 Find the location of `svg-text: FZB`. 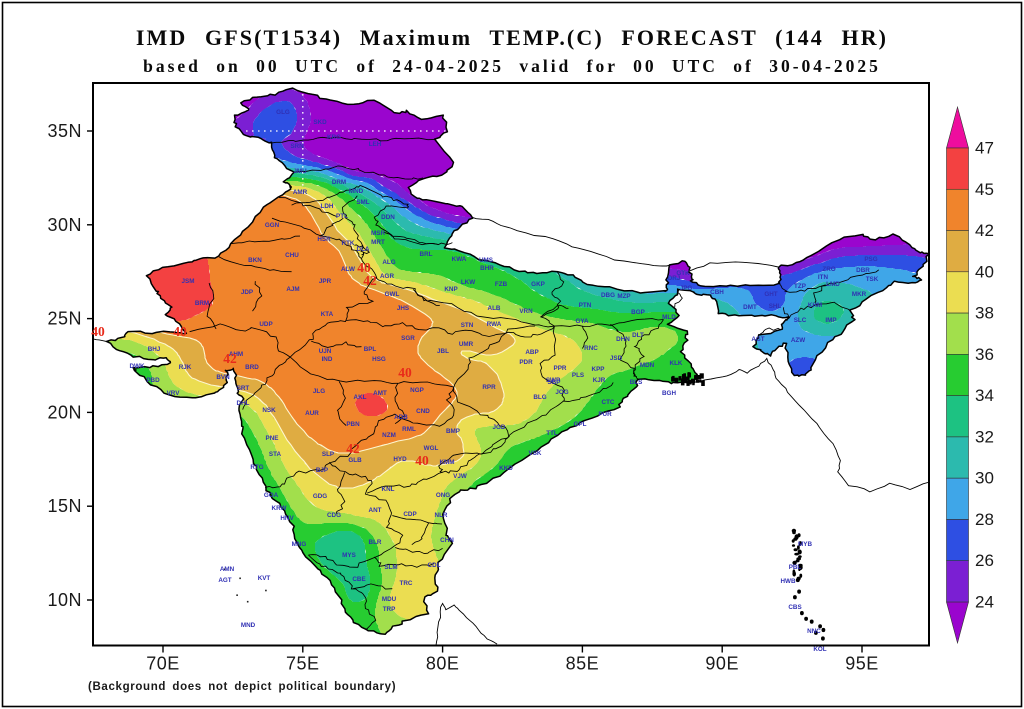

svg-text: FZB is located at coordinates (501, 284).